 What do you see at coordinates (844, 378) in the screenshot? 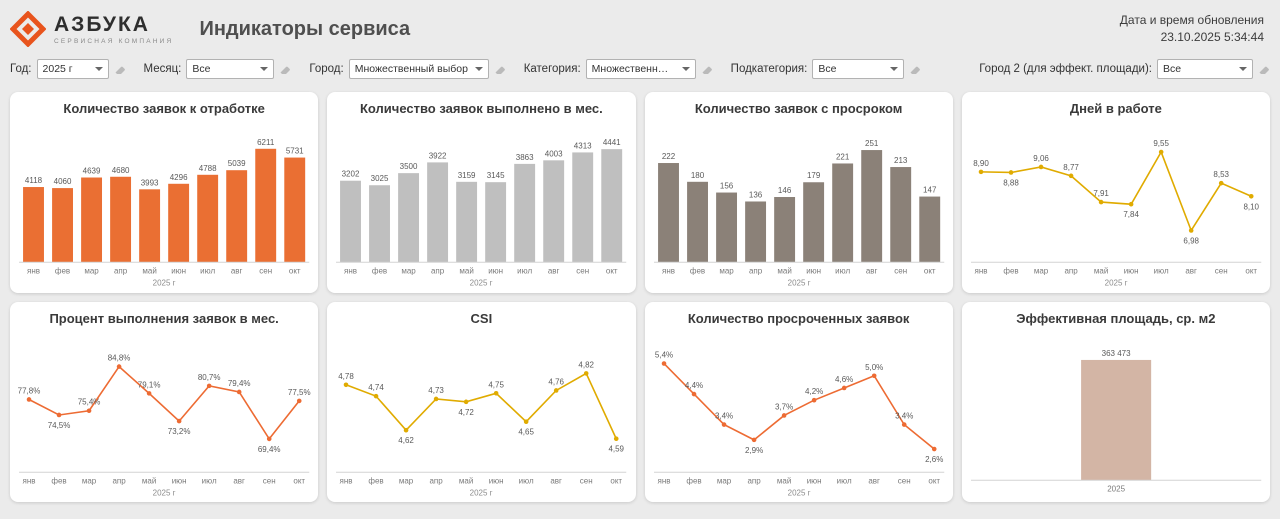
I see `svg-text: 4,6%` at bounding box center [844, 378].